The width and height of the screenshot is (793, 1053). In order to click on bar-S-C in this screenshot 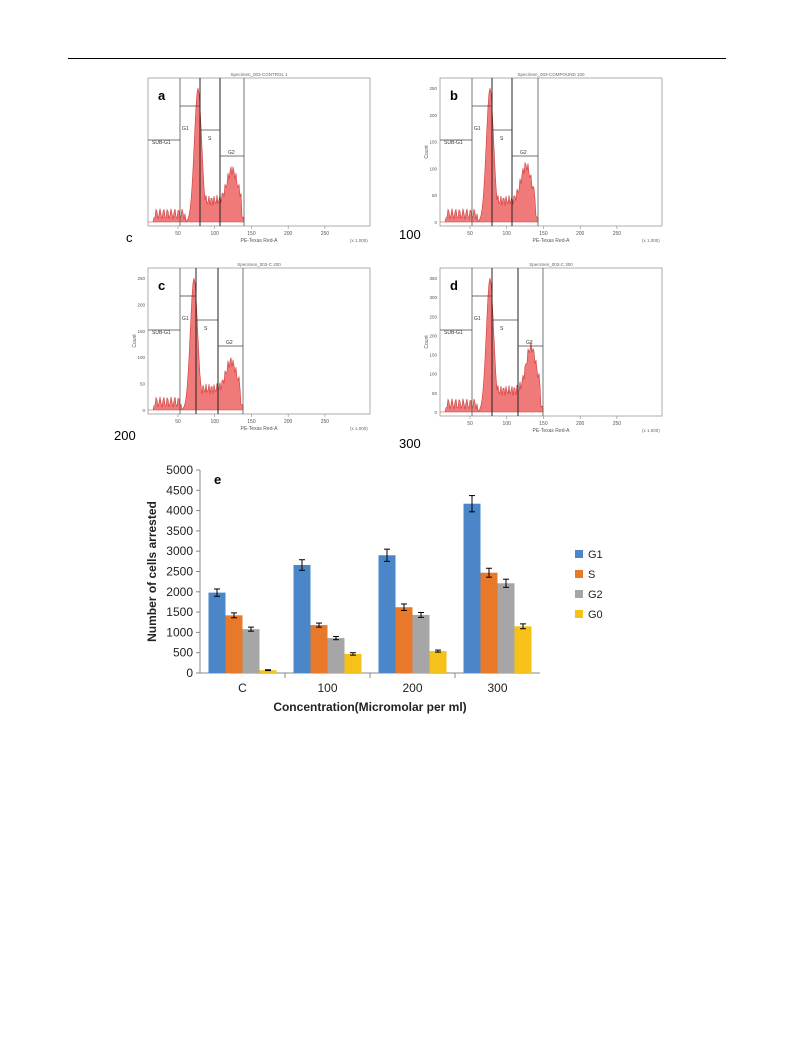, I will do `click(234, 644)`.